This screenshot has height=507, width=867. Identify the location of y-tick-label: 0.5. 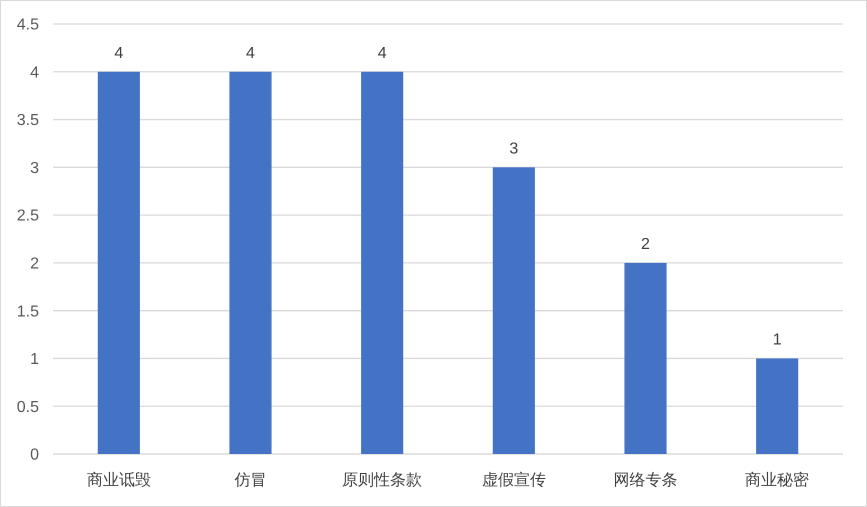
(28, 407).